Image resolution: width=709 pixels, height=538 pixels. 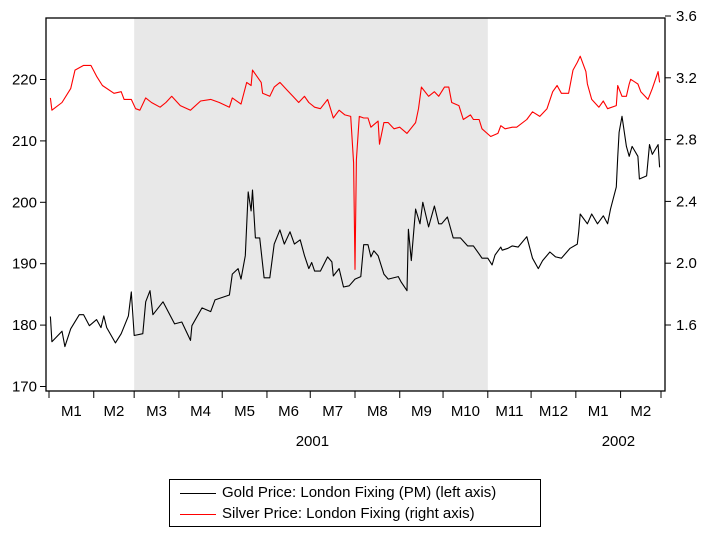 What do you see at coordinates (24, 80) in the screenshot?
I see `left-axis-tick-label: 220` at bounding box center [24, 80].